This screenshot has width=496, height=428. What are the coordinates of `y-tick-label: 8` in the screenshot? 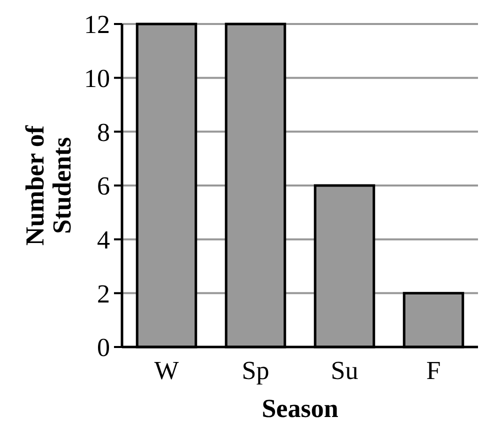 It's located at (103, 132).